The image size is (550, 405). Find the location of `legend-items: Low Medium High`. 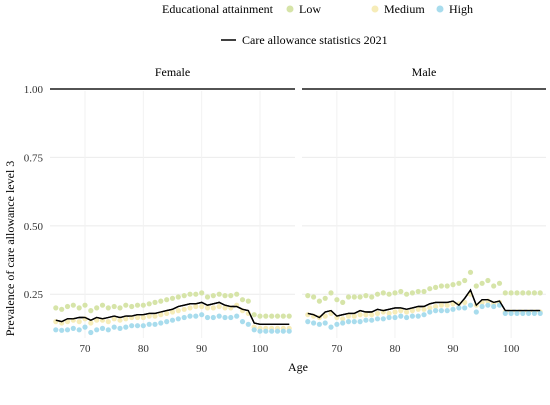

legend-items: Low Medium High is located at coordinates (379, 9).